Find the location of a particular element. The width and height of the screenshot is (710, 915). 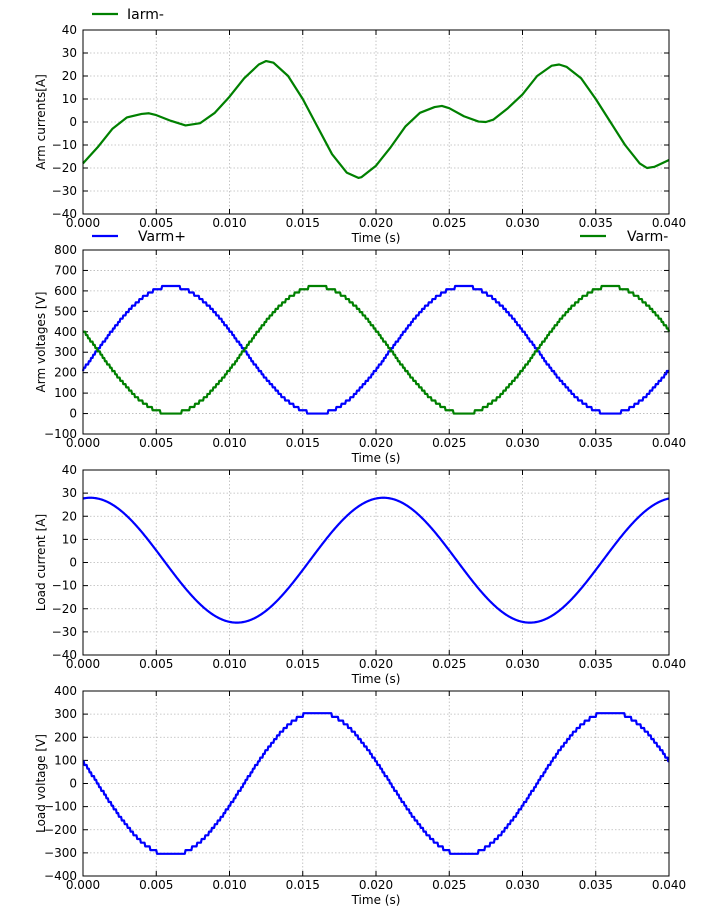

panel4-ytick-label: 300 is located at coordinates (65, 714).